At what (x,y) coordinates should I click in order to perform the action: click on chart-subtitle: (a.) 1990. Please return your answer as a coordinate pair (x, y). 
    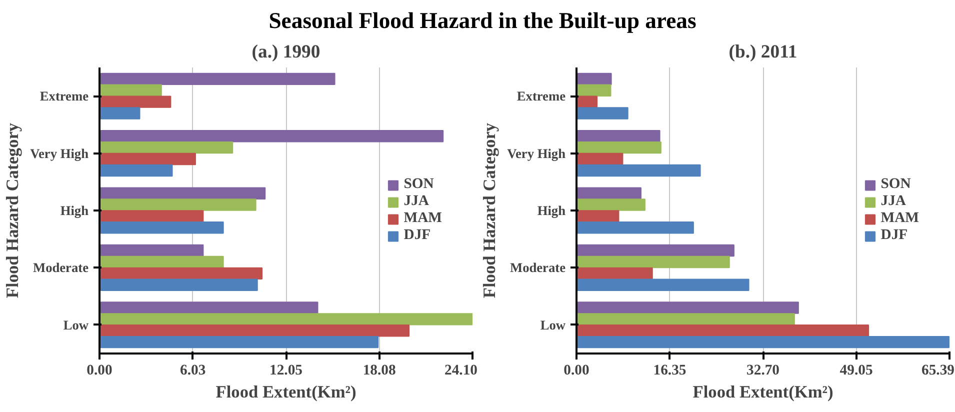
    Looking at the image, I should click on (286, 52).